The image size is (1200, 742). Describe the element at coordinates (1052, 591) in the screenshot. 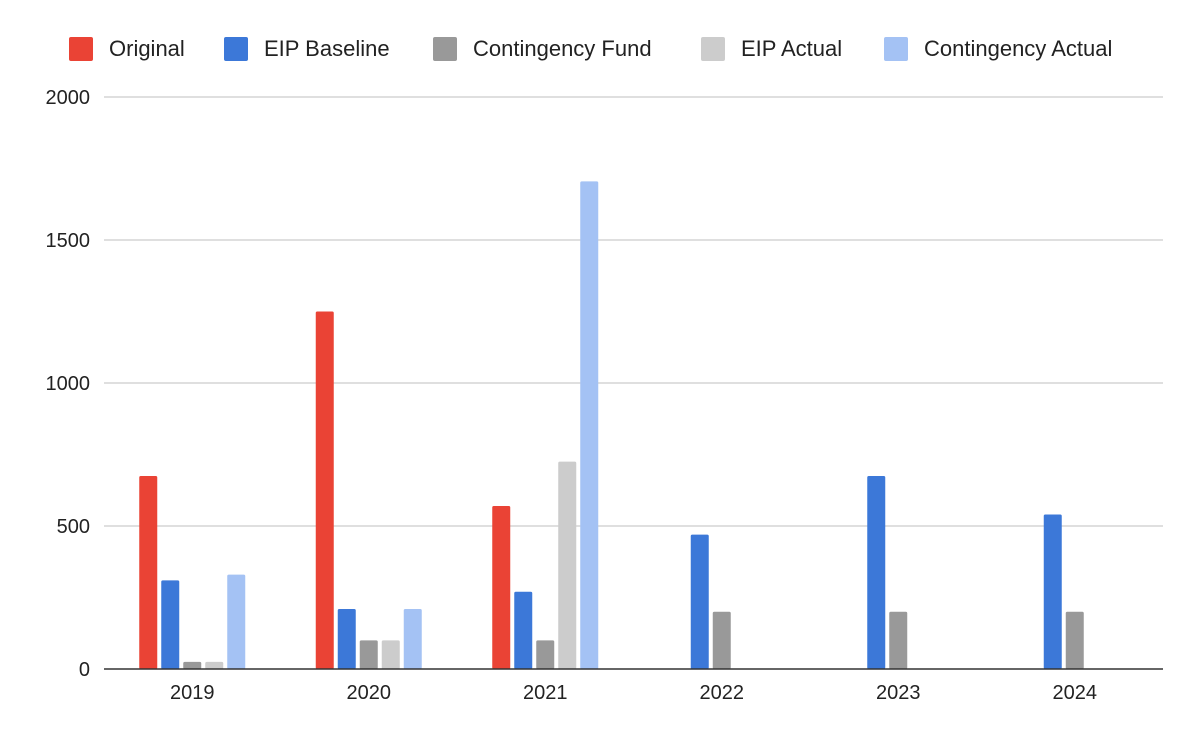

I see `bar-eip-baseline-2024` at that location.